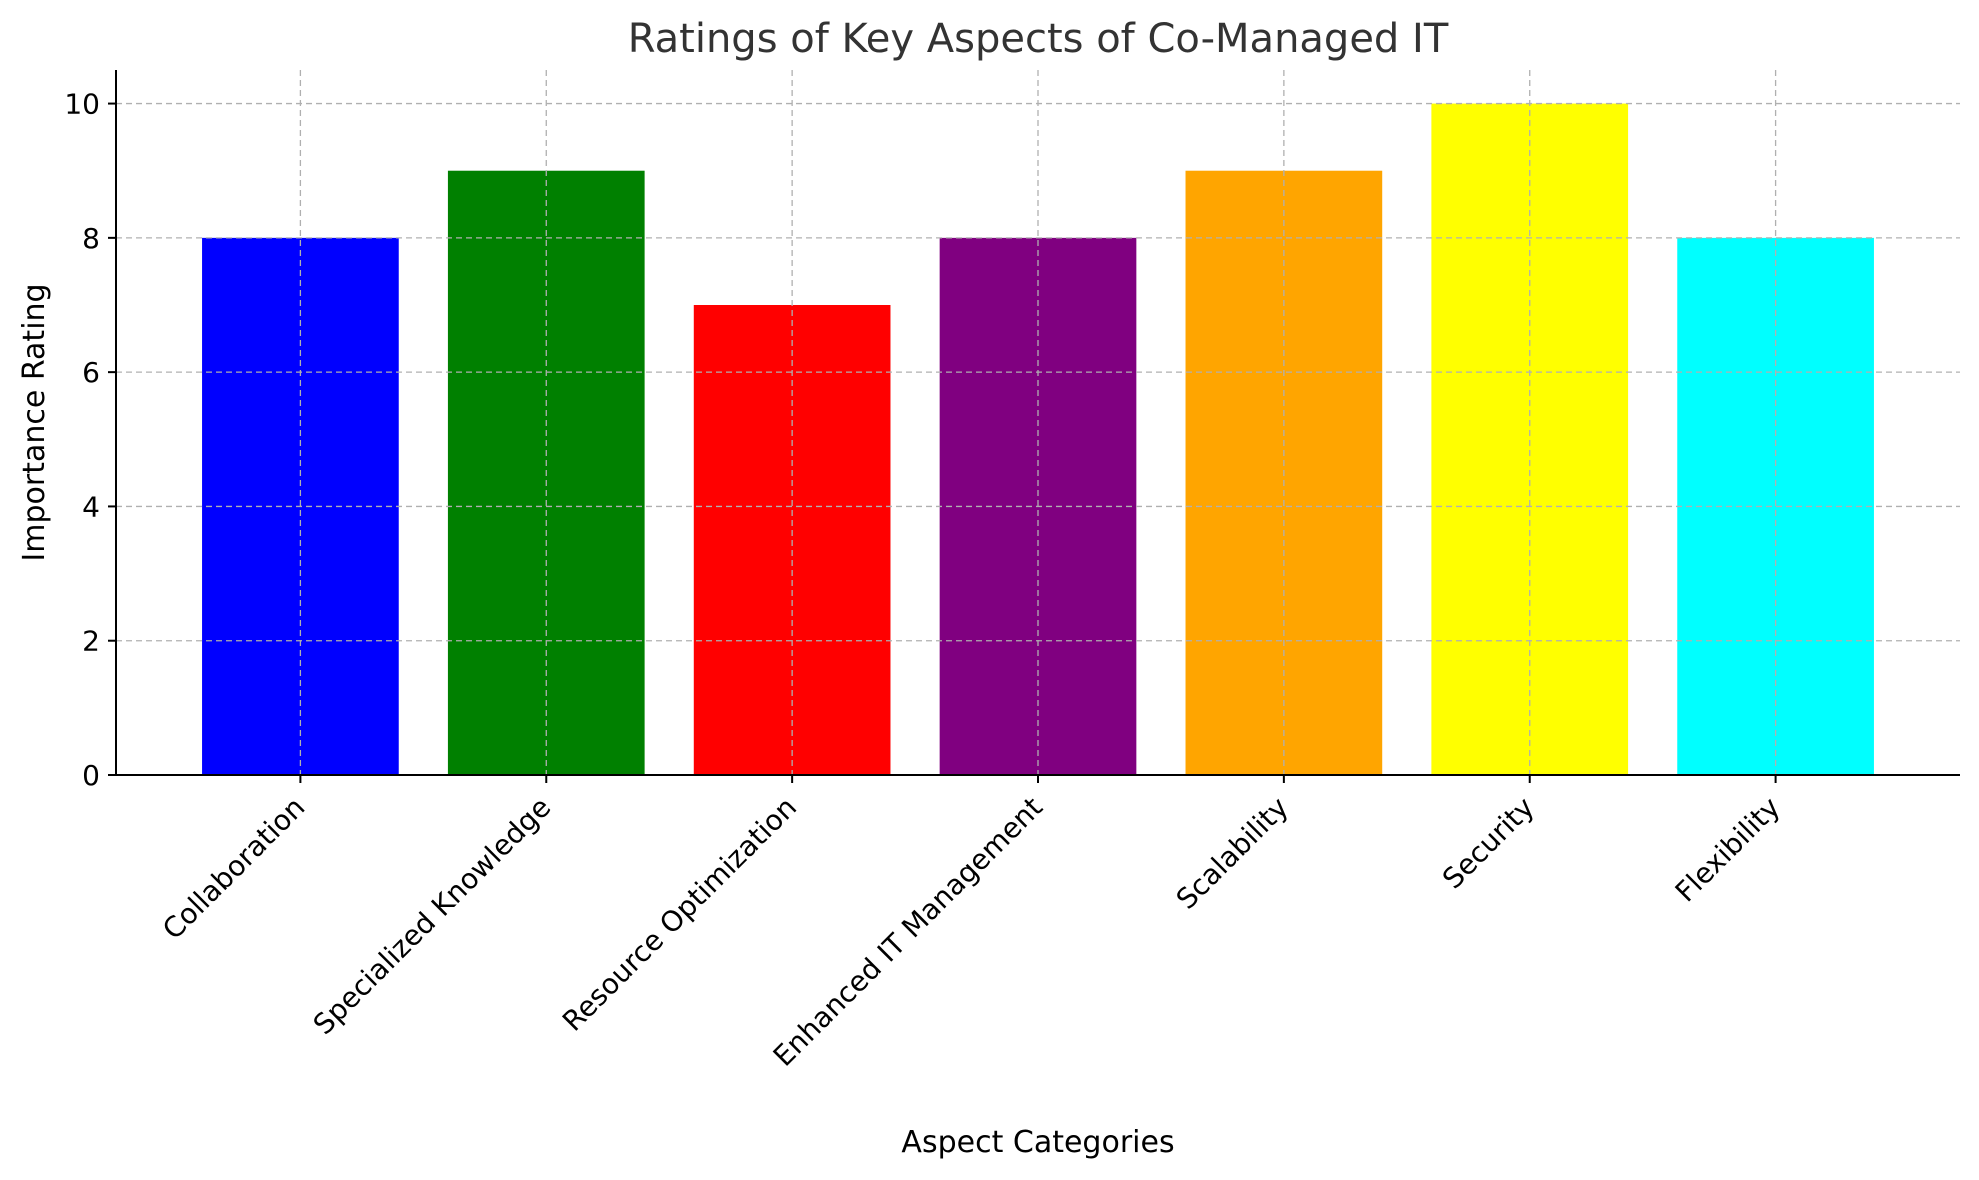 Image resolution: width=1979 pixels, height=1180 pixels. I want to click on x-tick-label: Collaboration, so click(233, 868).